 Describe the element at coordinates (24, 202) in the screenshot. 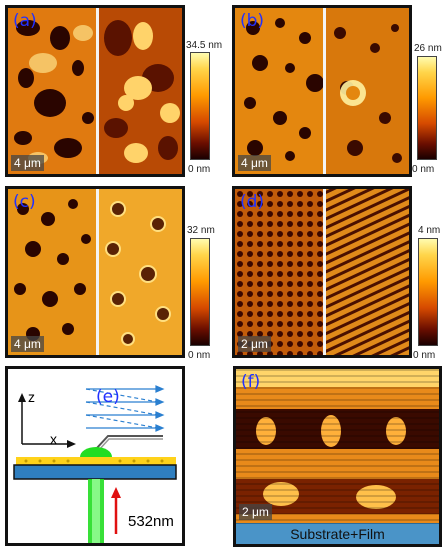

I see `panel-label: (c)` at that location.